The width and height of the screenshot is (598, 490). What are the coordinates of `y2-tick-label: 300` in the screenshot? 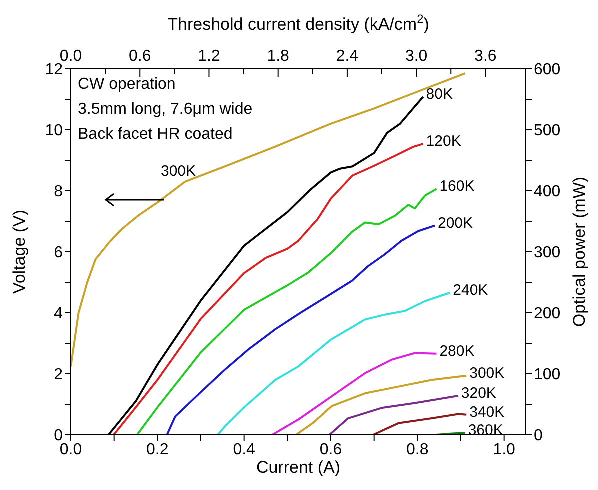 It's located at (547, 253).